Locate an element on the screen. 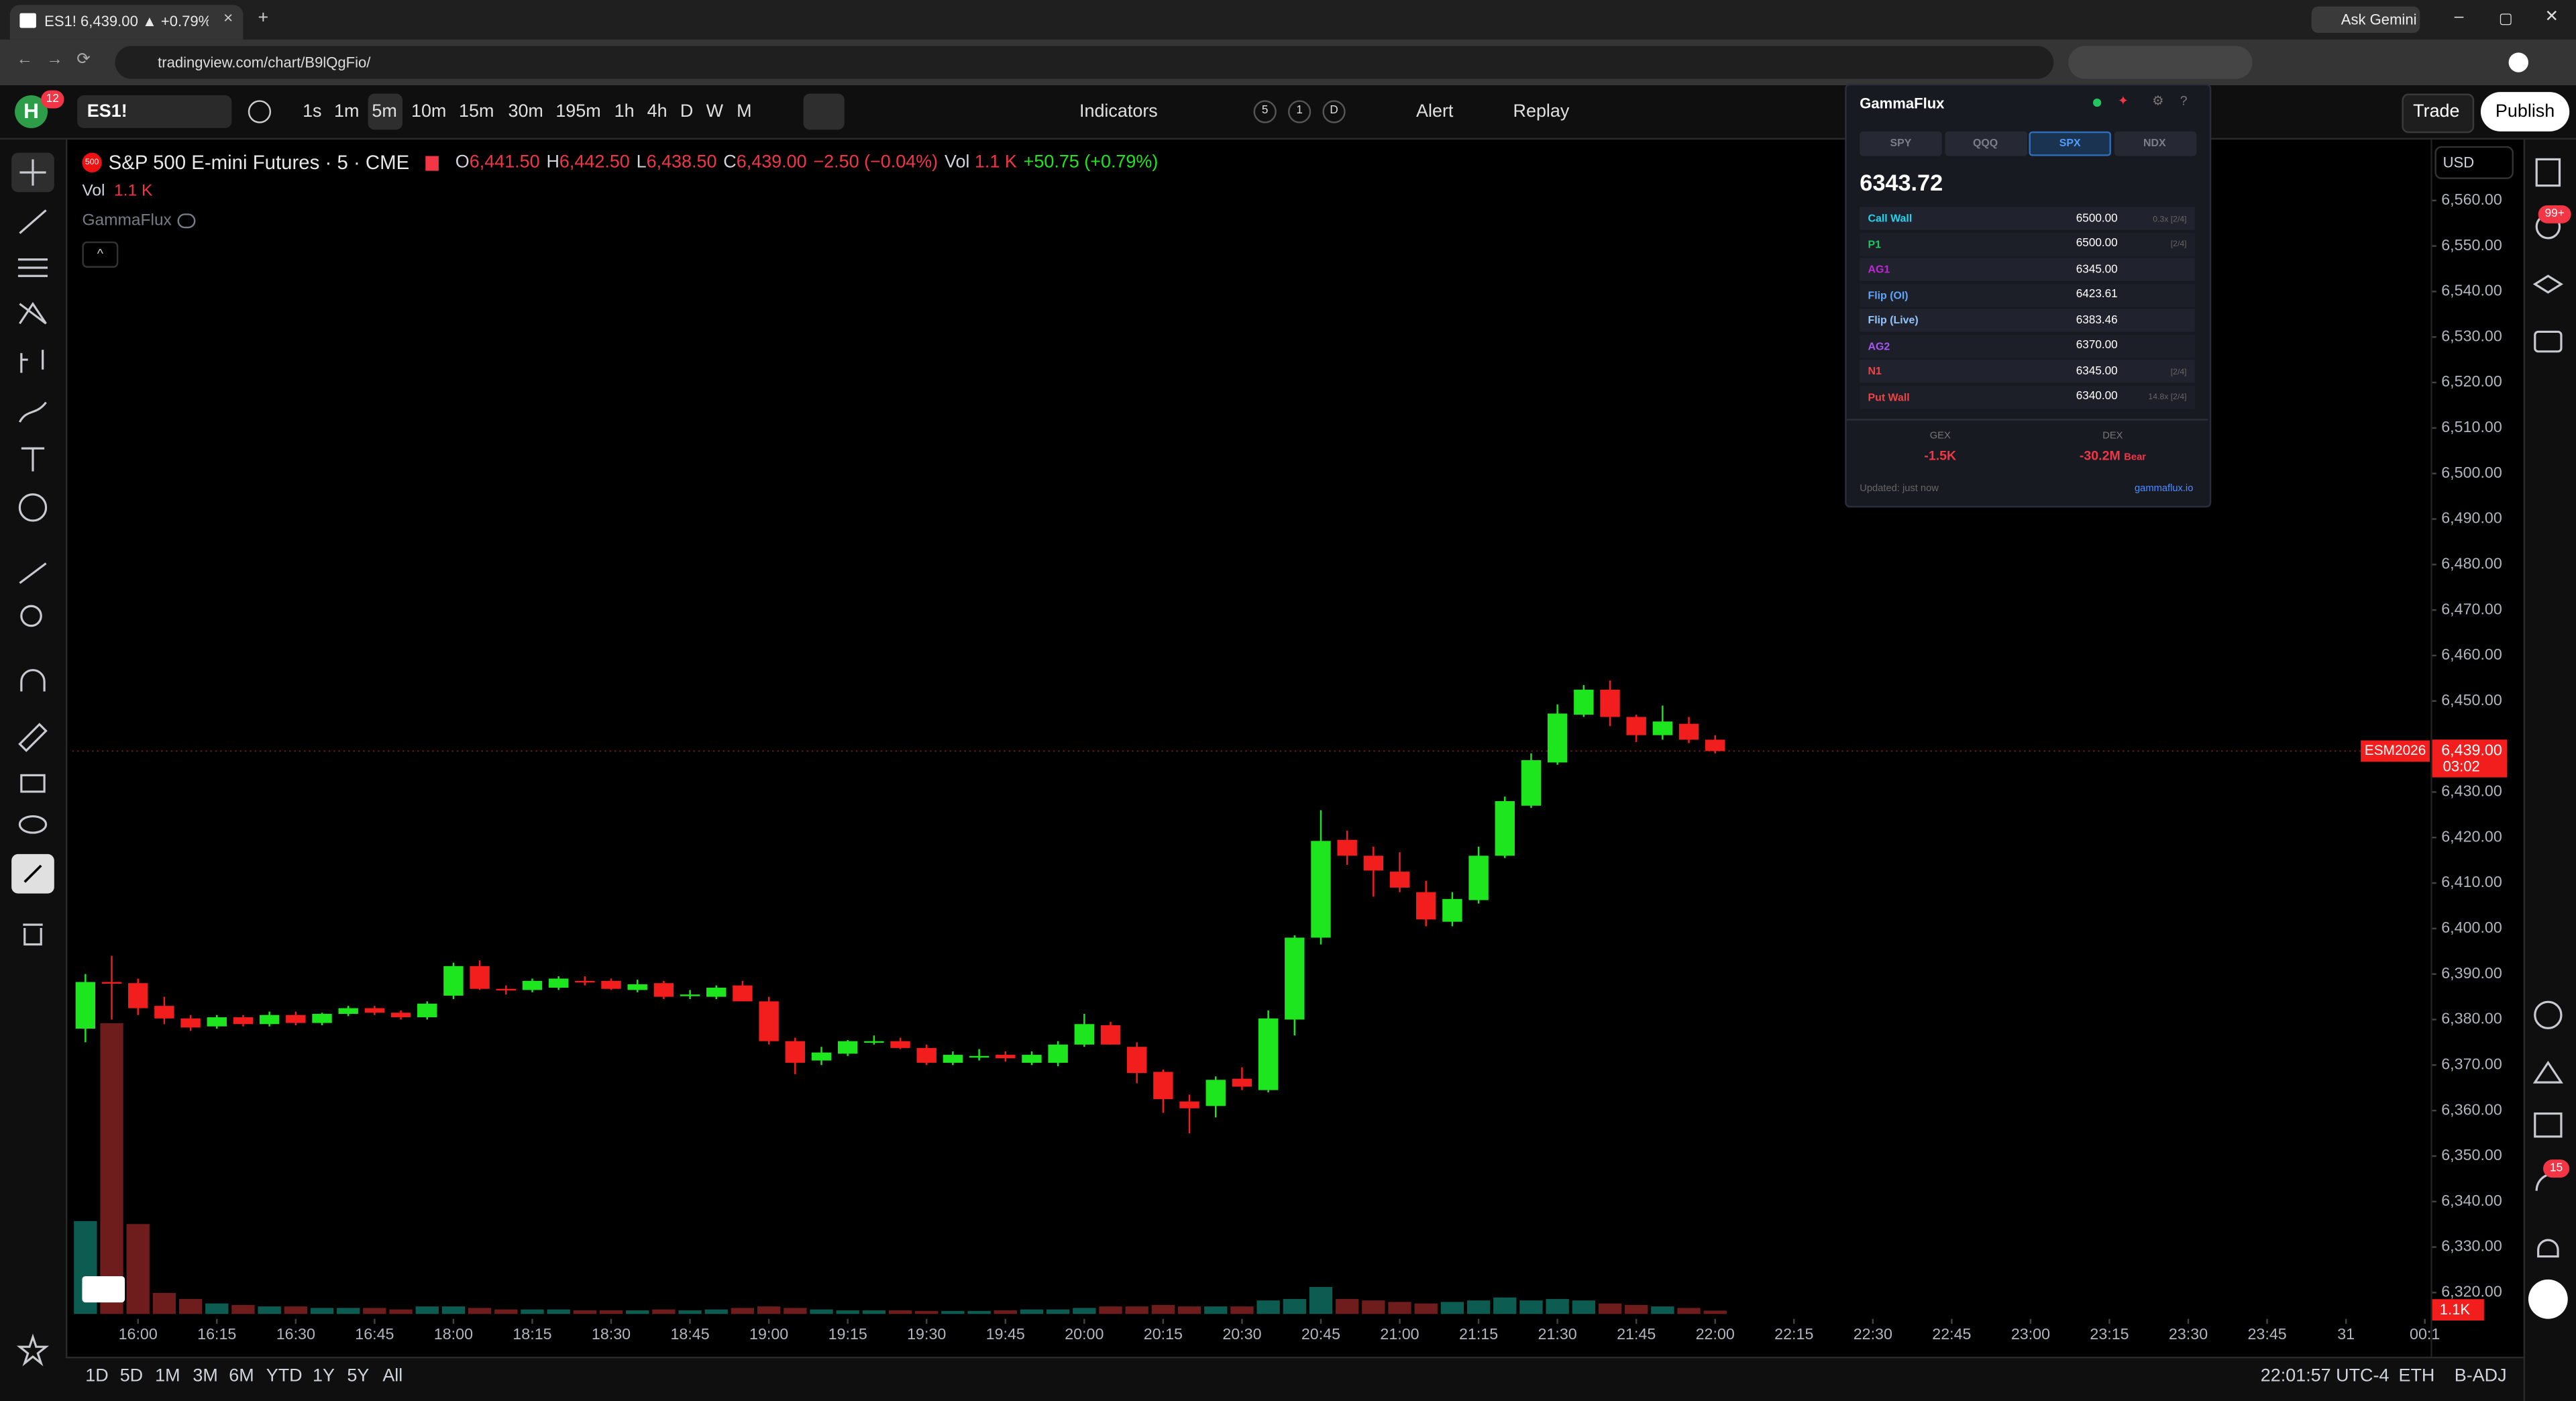 The height and width of the screenshot is (1401, 2576). interval: M is located at coordinates (744, 112).